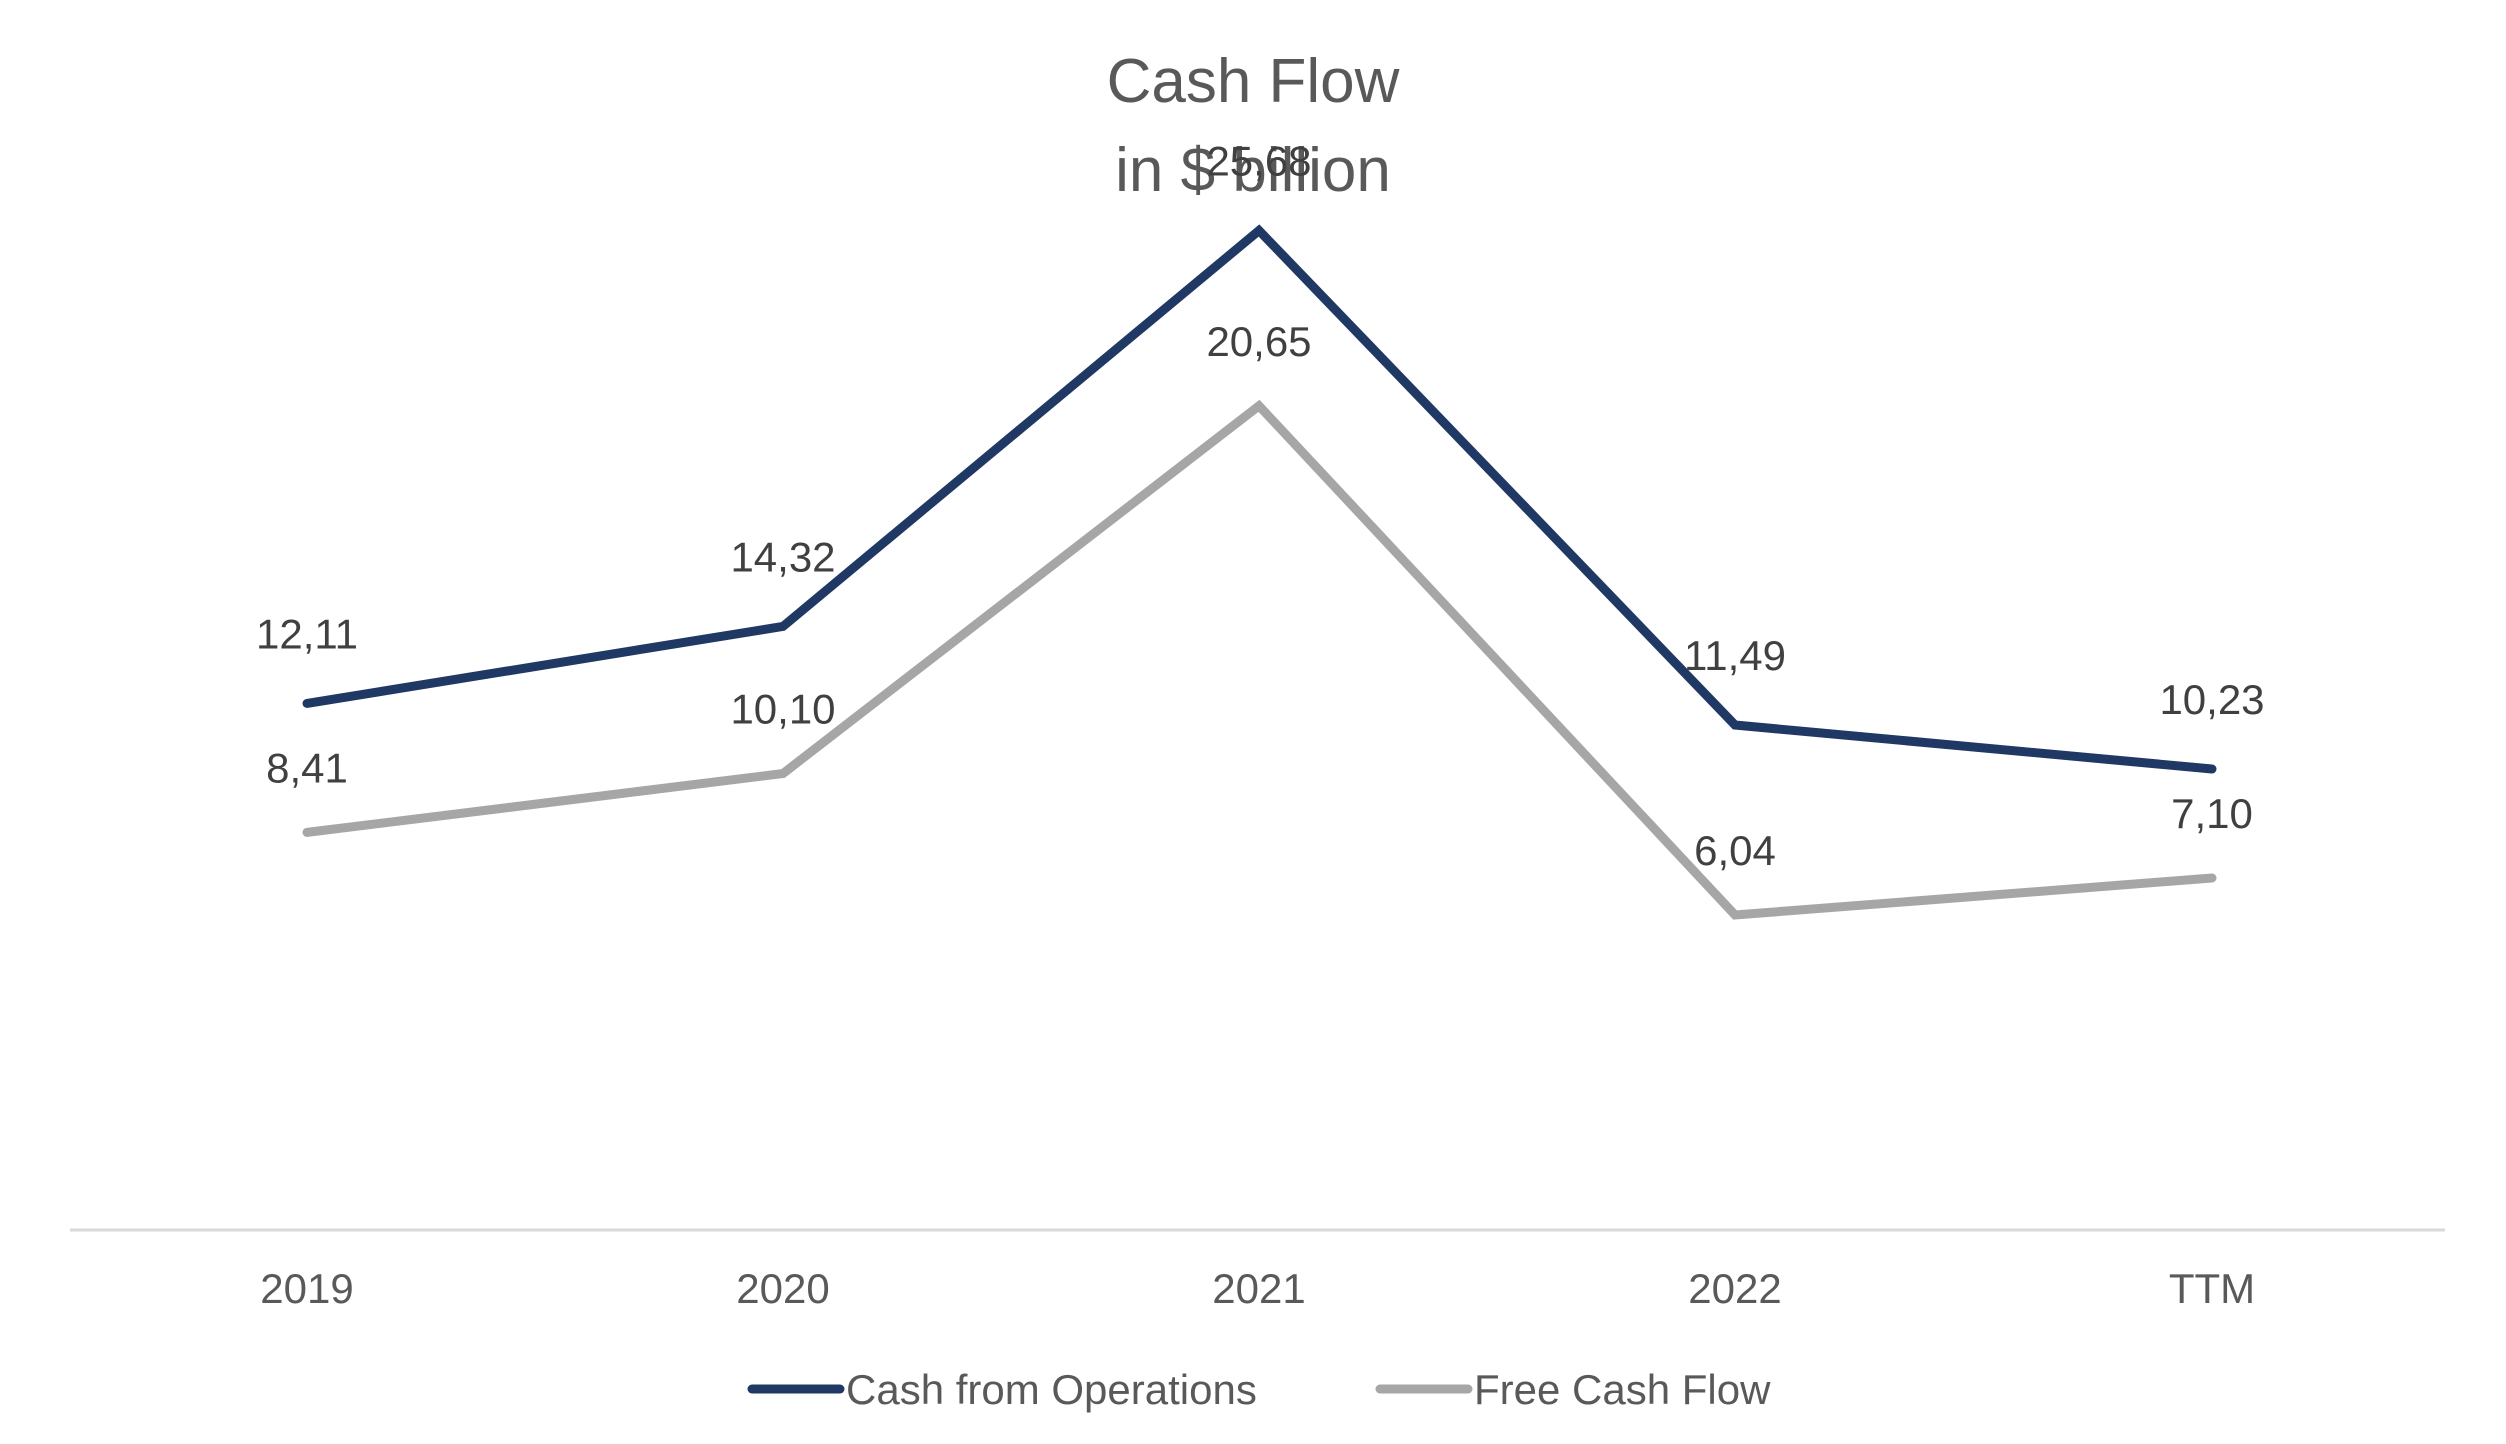 The image size is (2506, 1444). I want to click on data-label-free-cash-flow: 20,65, so click(1258, 341).